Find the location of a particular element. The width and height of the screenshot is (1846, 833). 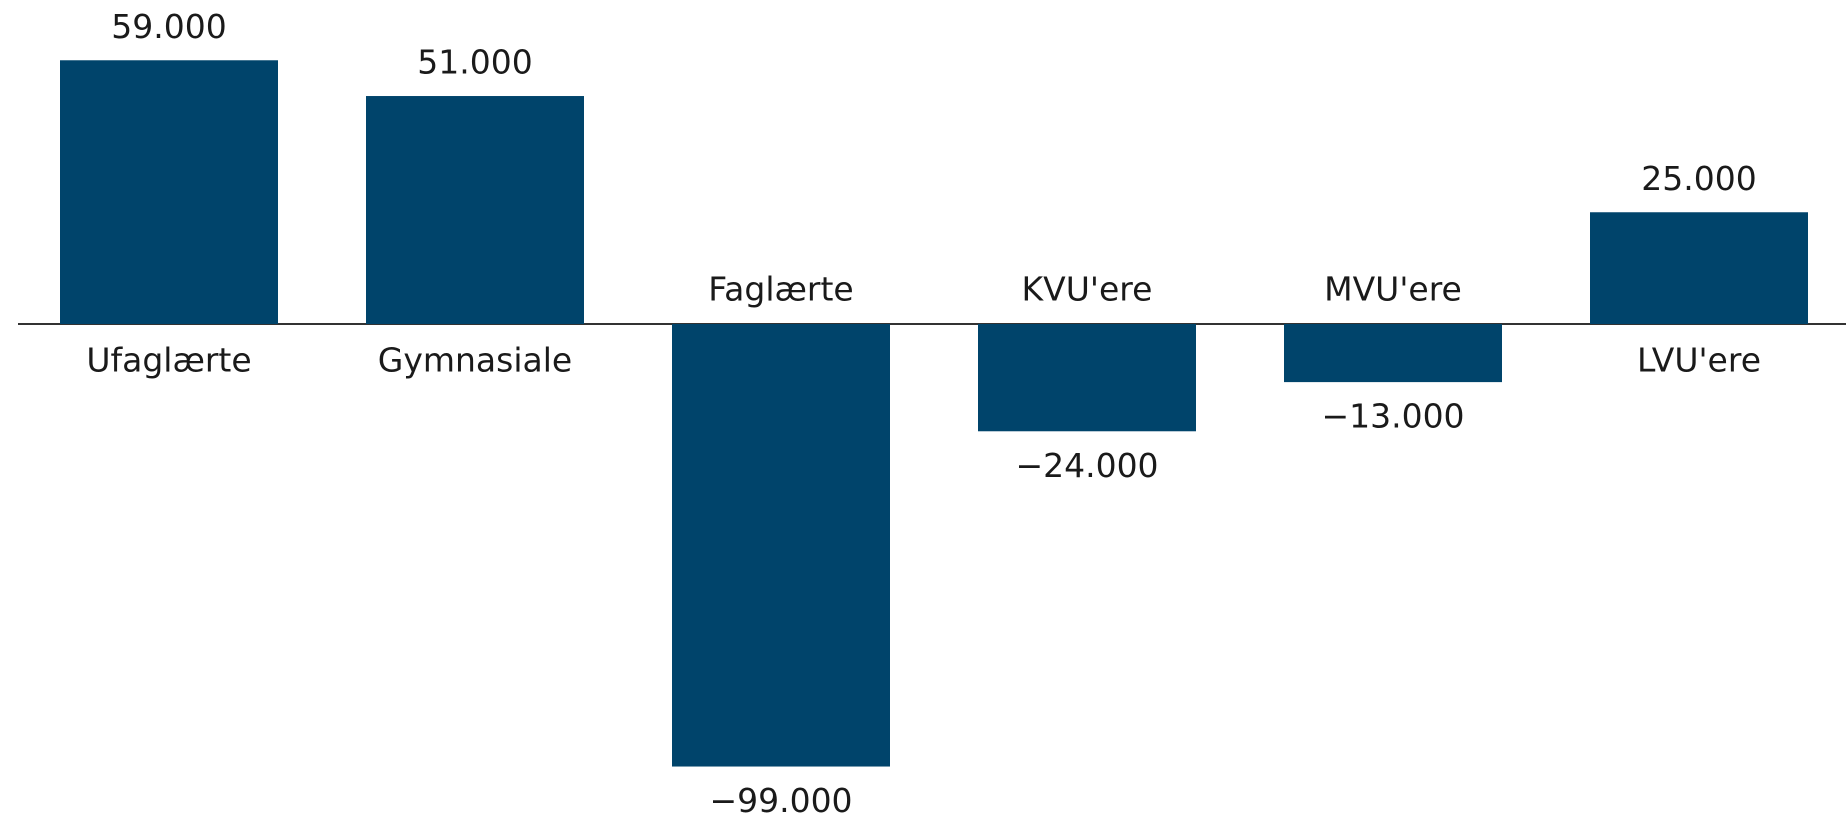

value-label: −13.000 is located at coordinates (1392, 416).